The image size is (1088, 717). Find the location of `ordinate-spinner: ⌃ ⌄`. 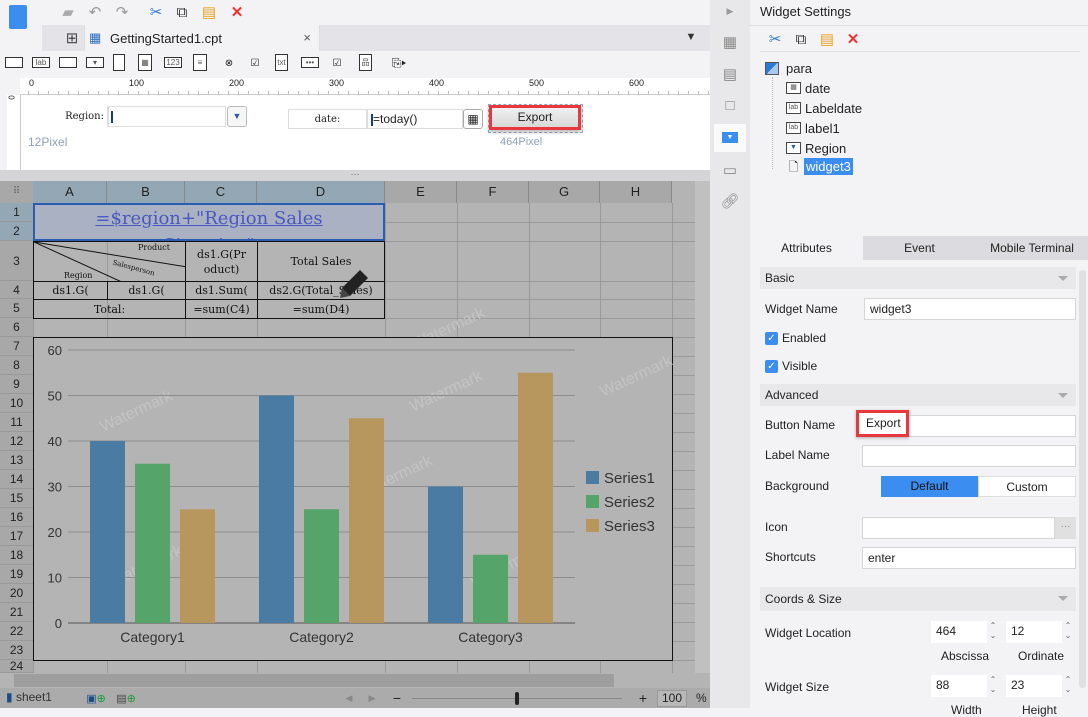

ordinate-spinner: ⌃ ⌄ is located at coordinates (1068, 630).